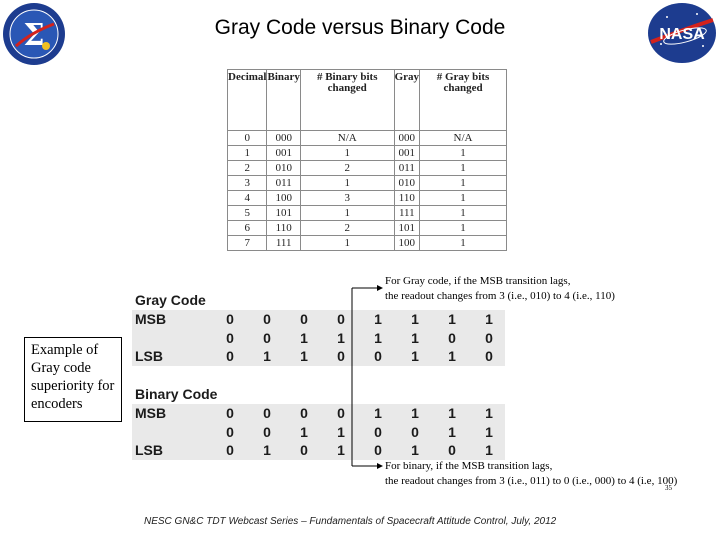  I want to click on gray-lsb-label: LSB, so click(149, 356).